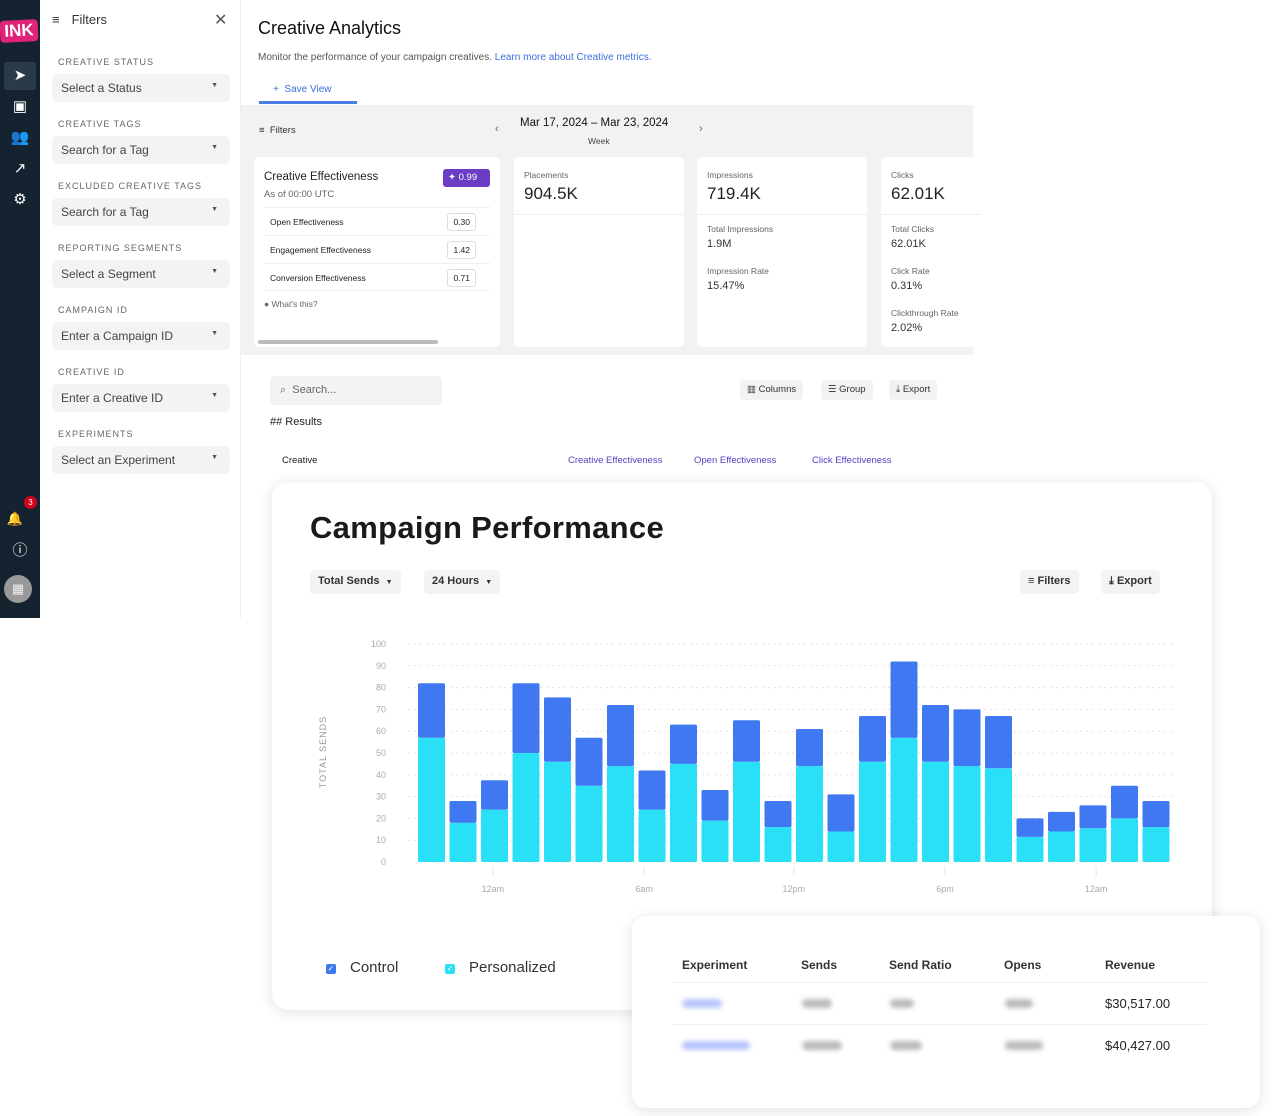 This screenshot has height=1116, width=1272. What do you see at coordinates (20, 168) in the screenshot?
I see `trend-icon: ↗` at bounding box center [20, 168].